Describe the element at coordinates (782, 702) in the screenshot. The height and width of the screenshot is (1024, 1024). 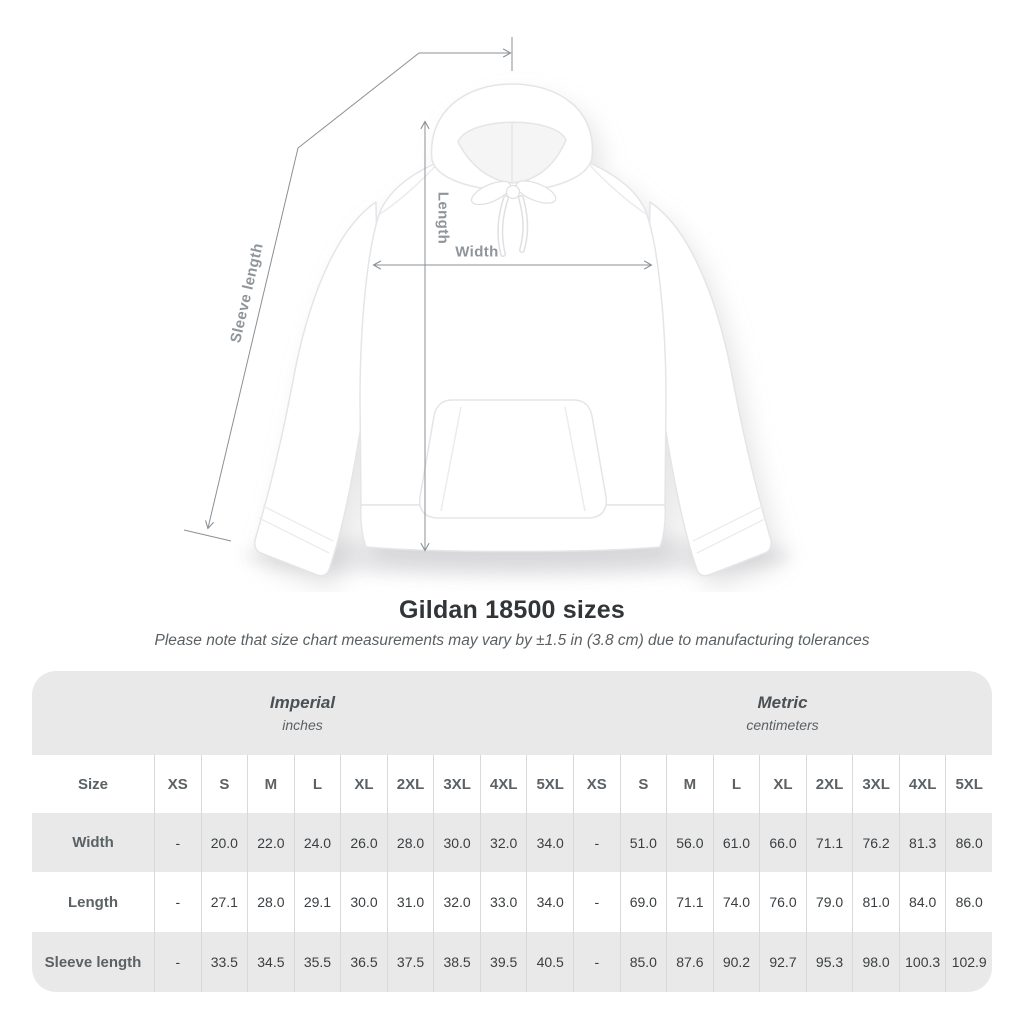
I see `unit-title: Metric` at that location.